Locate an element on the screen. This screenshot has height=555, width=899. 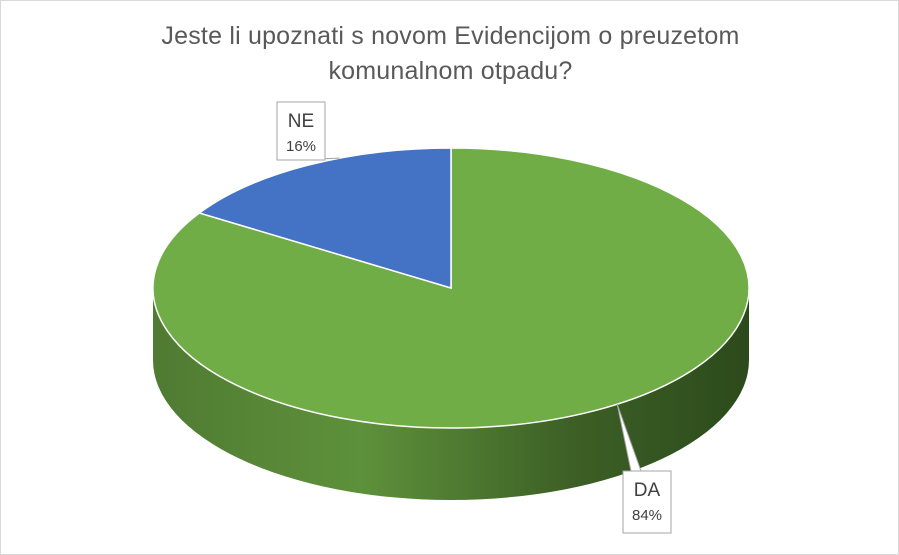
data-label-category-ne: NE is located at coordinates (301, 121).